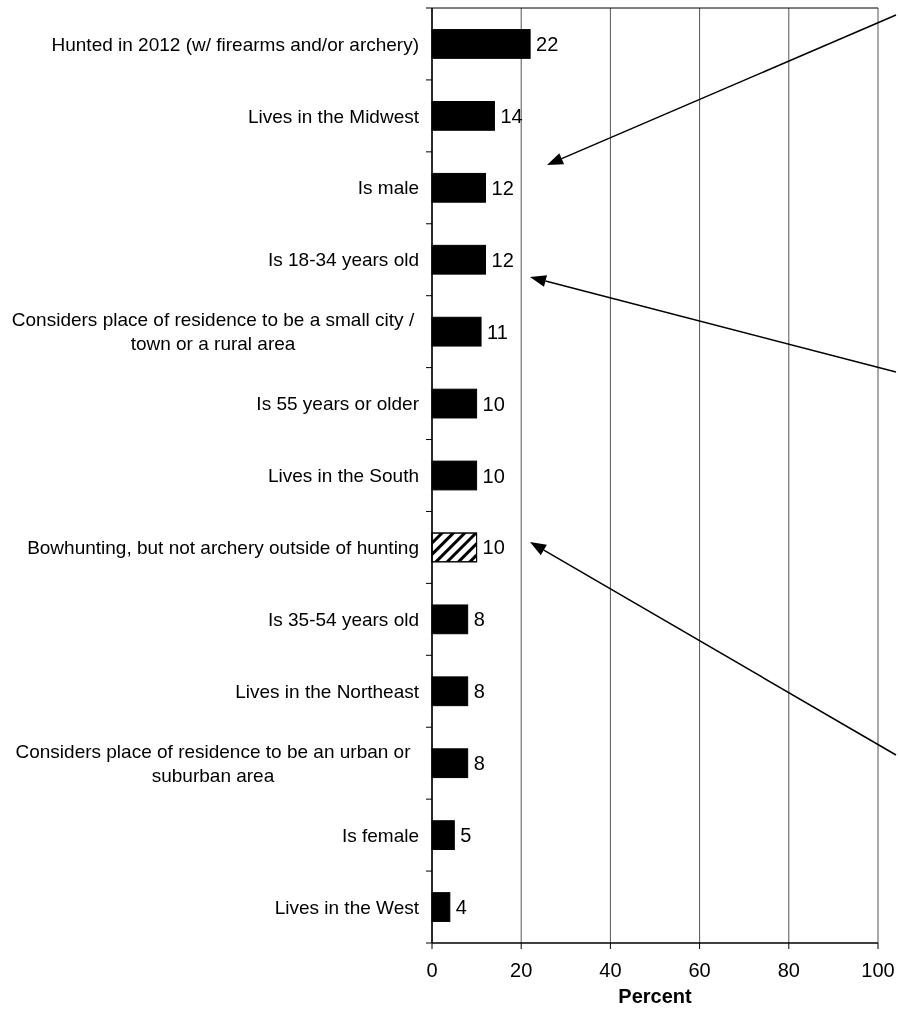 The image size is (898, 1011). Describe the element at coordinates (213, 763) in the screenshot. I see `y-tick-label: Considers place of residence to be an urban or suburban area` at that location.